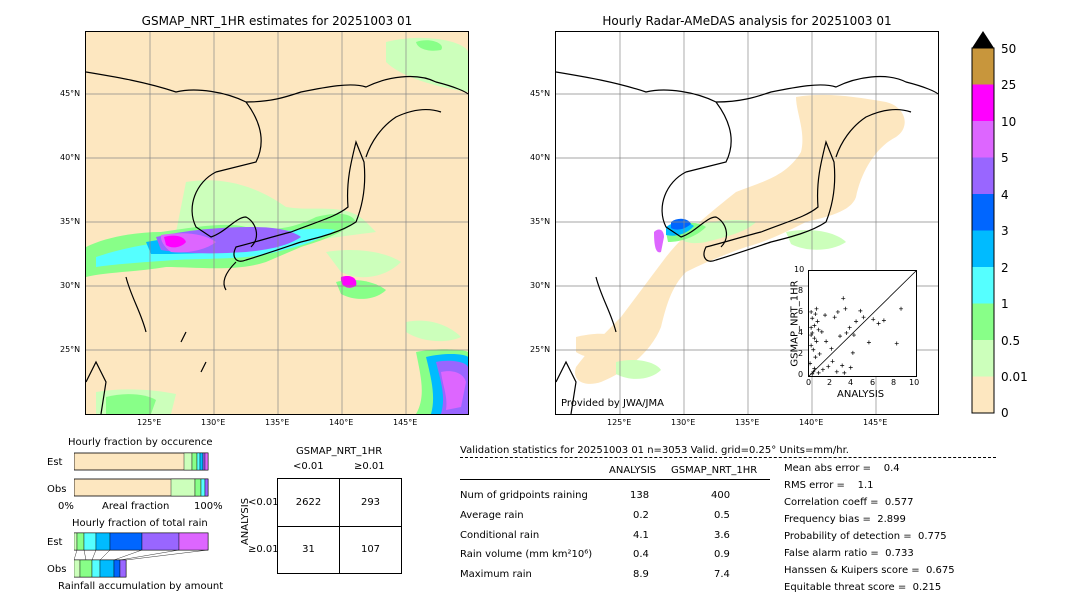  Describe the element at coordinates (540, 349) in the screenshot. I see `right-lat-label-25: 25°N` at that location.